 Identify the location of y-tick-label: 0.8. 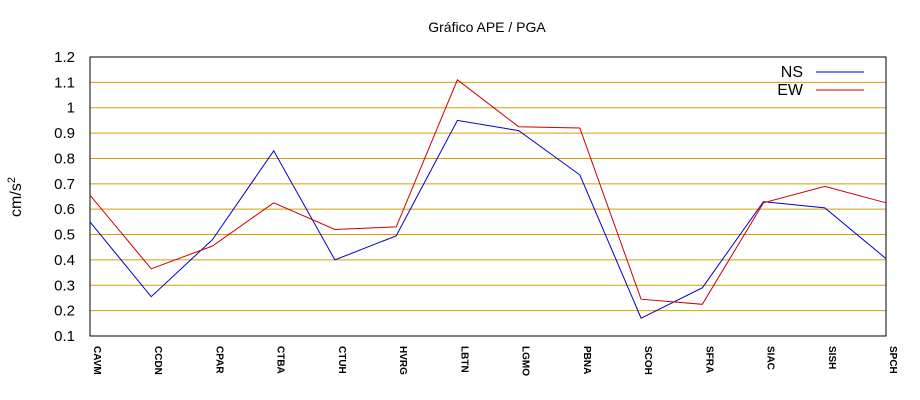
(64, 158).